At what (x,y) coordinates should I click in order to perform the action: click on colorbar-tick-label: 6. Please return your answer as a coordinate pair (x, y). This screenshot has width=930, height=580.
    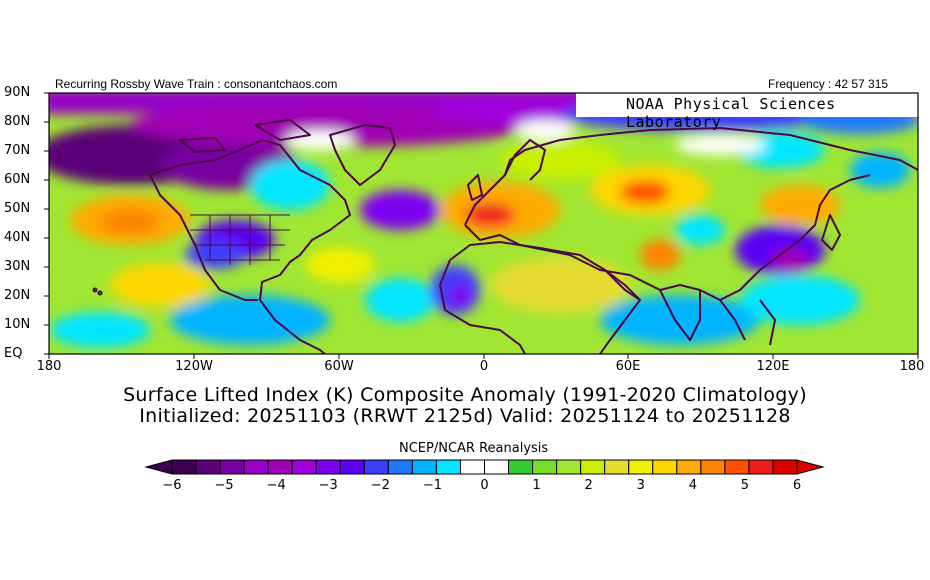
    Looking at the image, I should click on (797, 485).